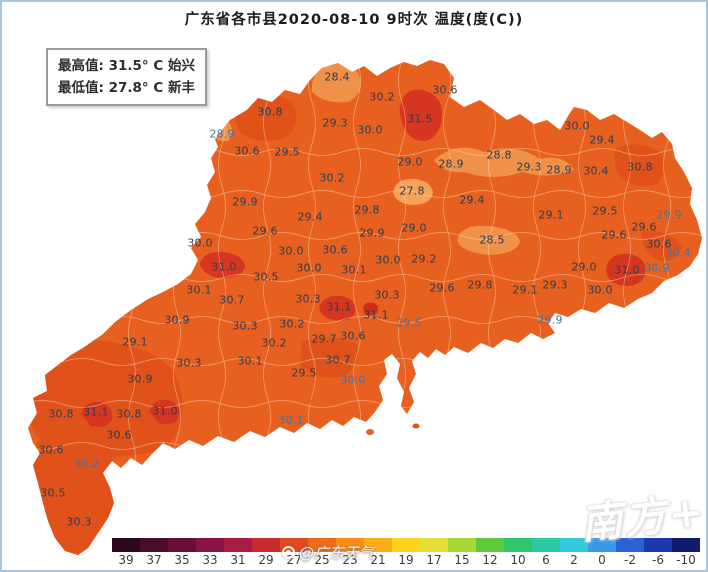 Image resolution: width=708 pixels, height=572 pixels. What do you see at coordinates (288, 552) in the screenshot?
I see `weibo-eye-icon` at bounding box center [288, 552].